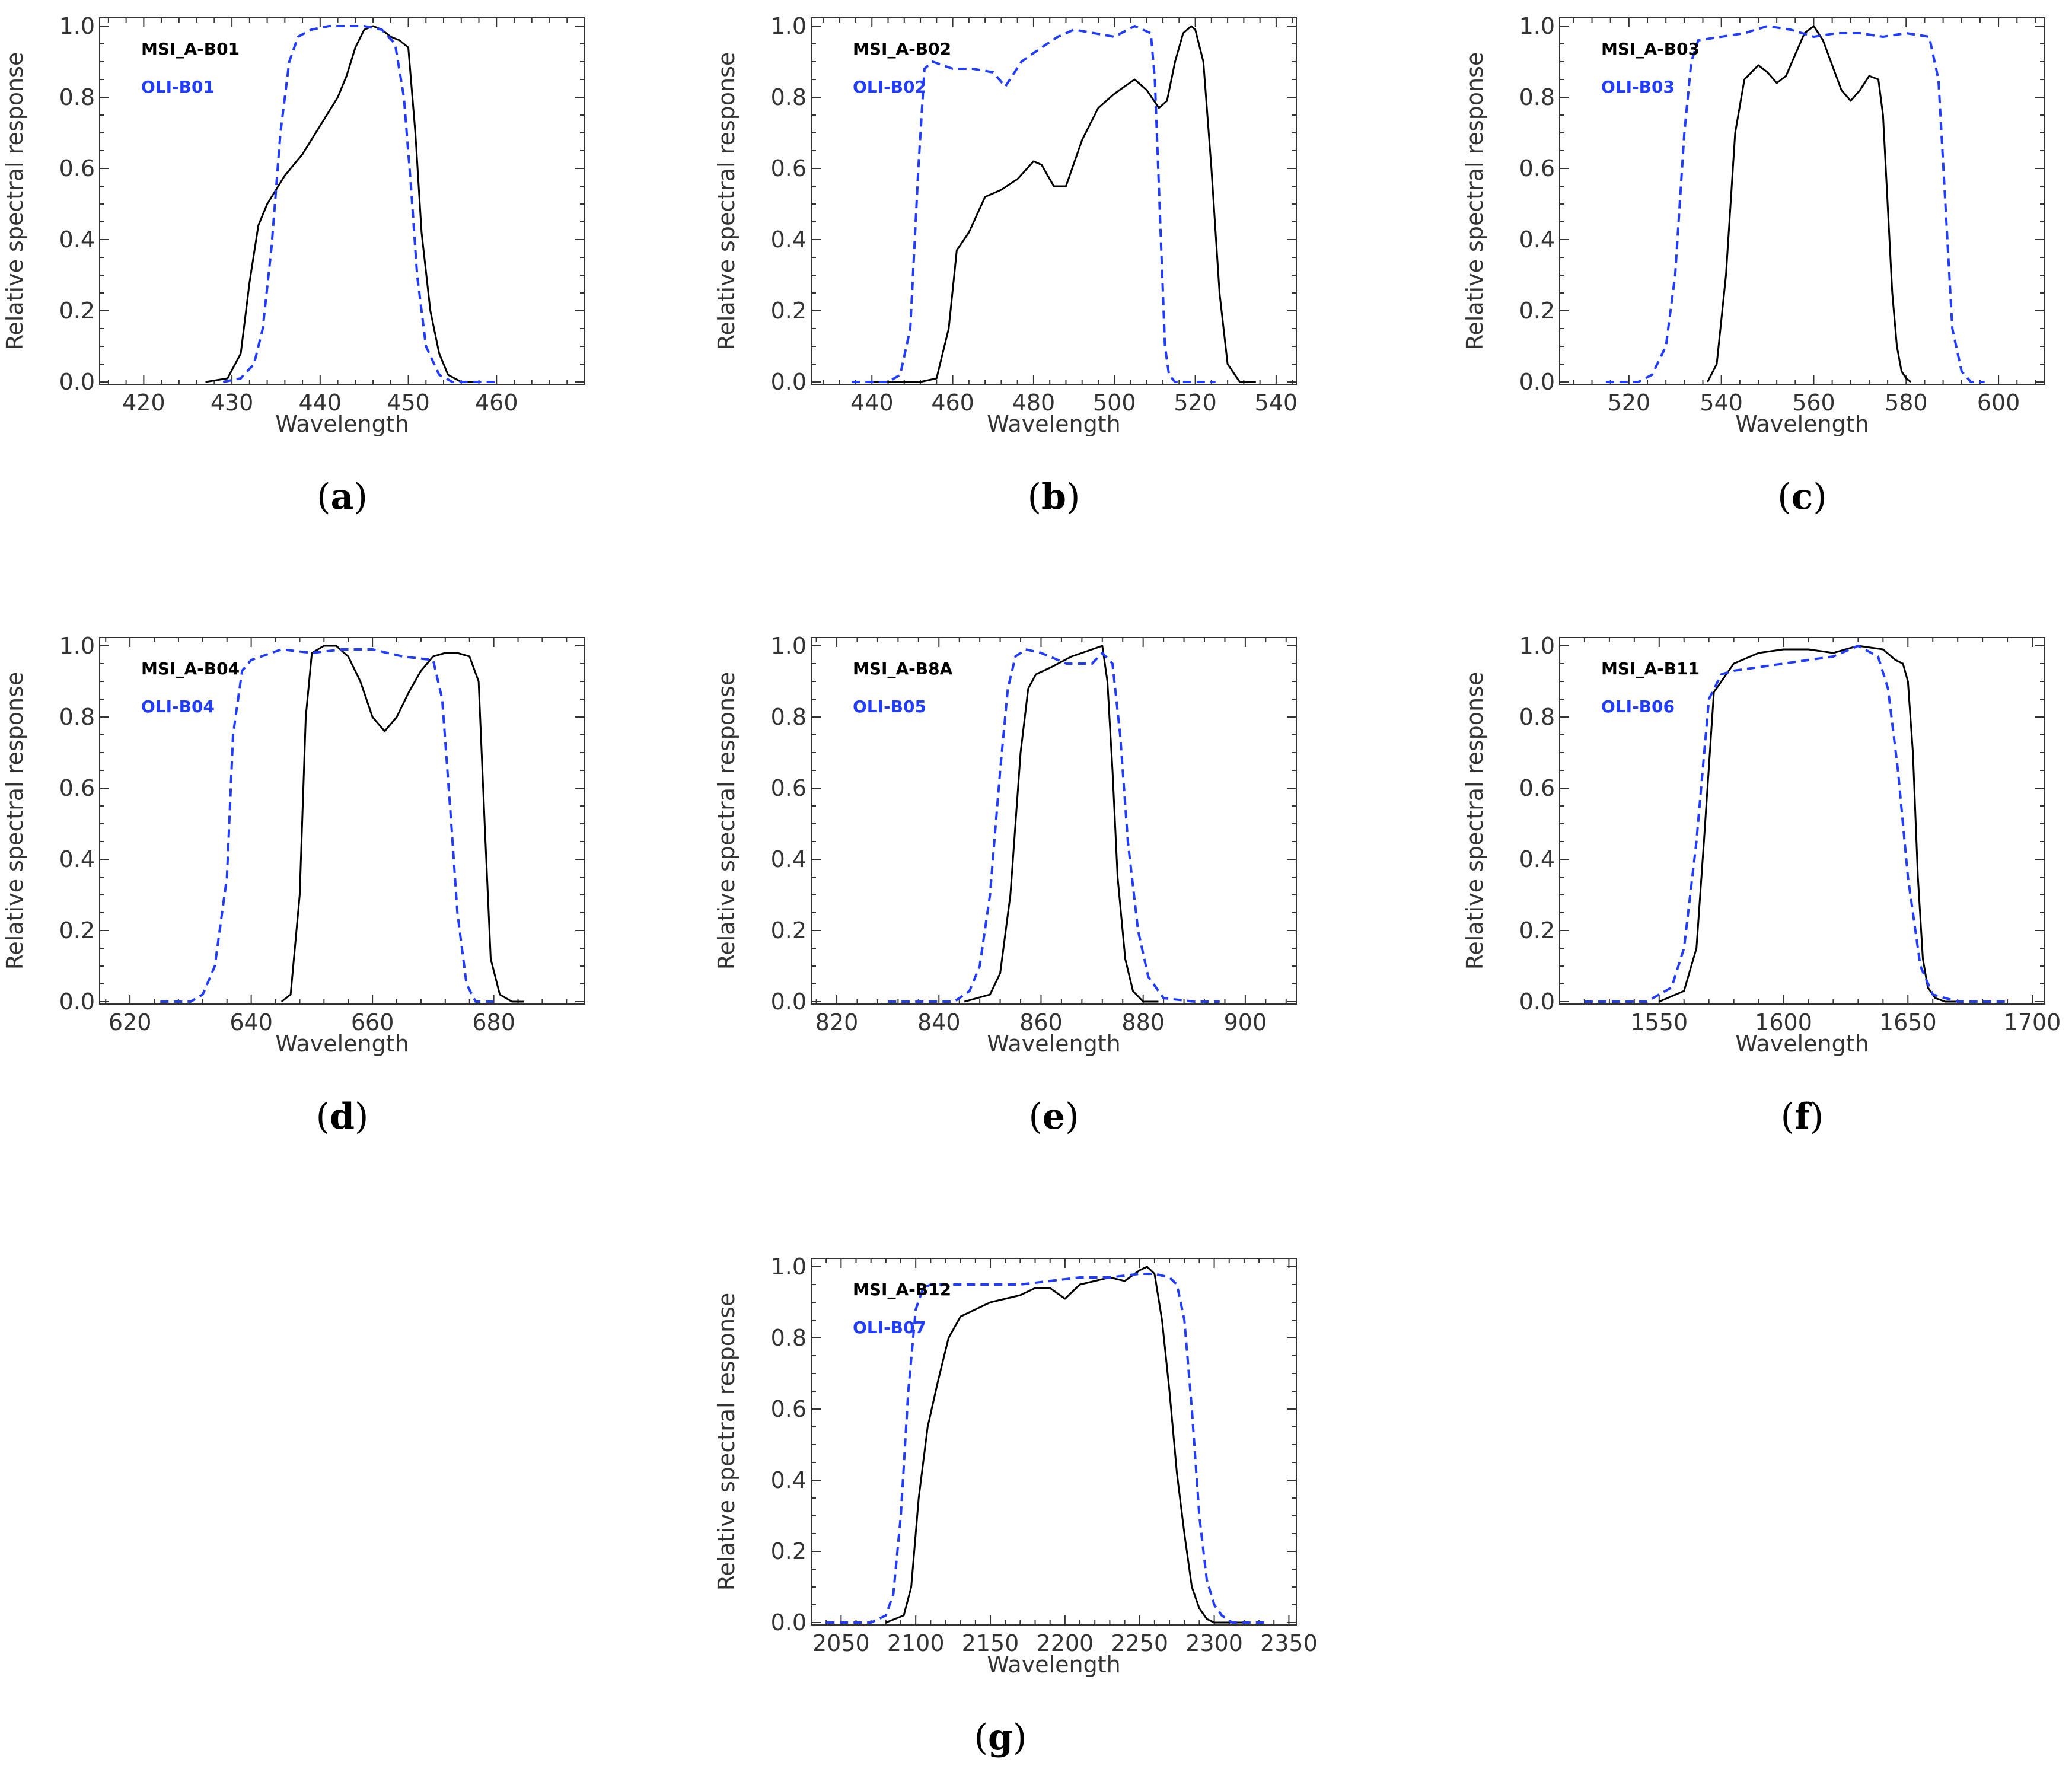 Image resolution: width=2072 pixels, height=1788 pixels. Describe the element at coordinates (1638, 87) in the screenshot. I see `legend-label: OLI-B03` at that location.